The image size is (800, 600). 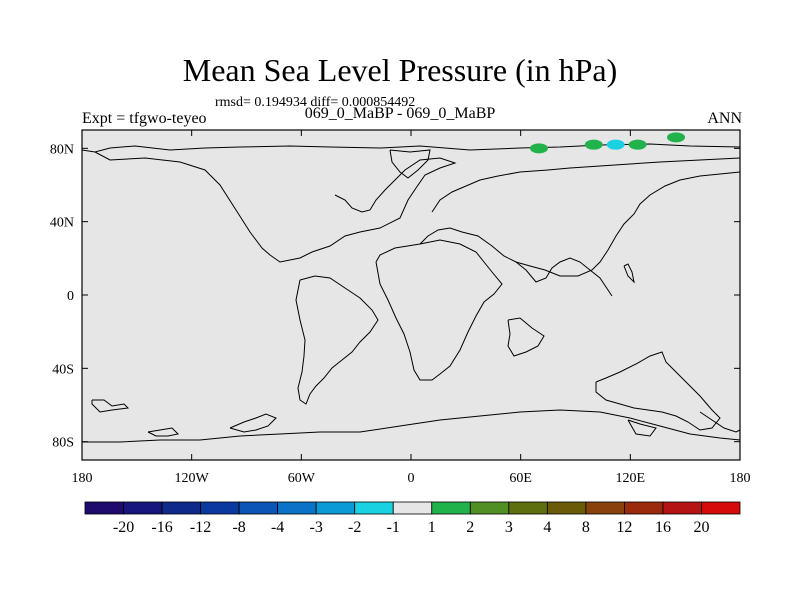 What do you see at coordinates (586, 527) in the screenshot?
I see `colorbar-label: 8` at bounding box center [586, 527].